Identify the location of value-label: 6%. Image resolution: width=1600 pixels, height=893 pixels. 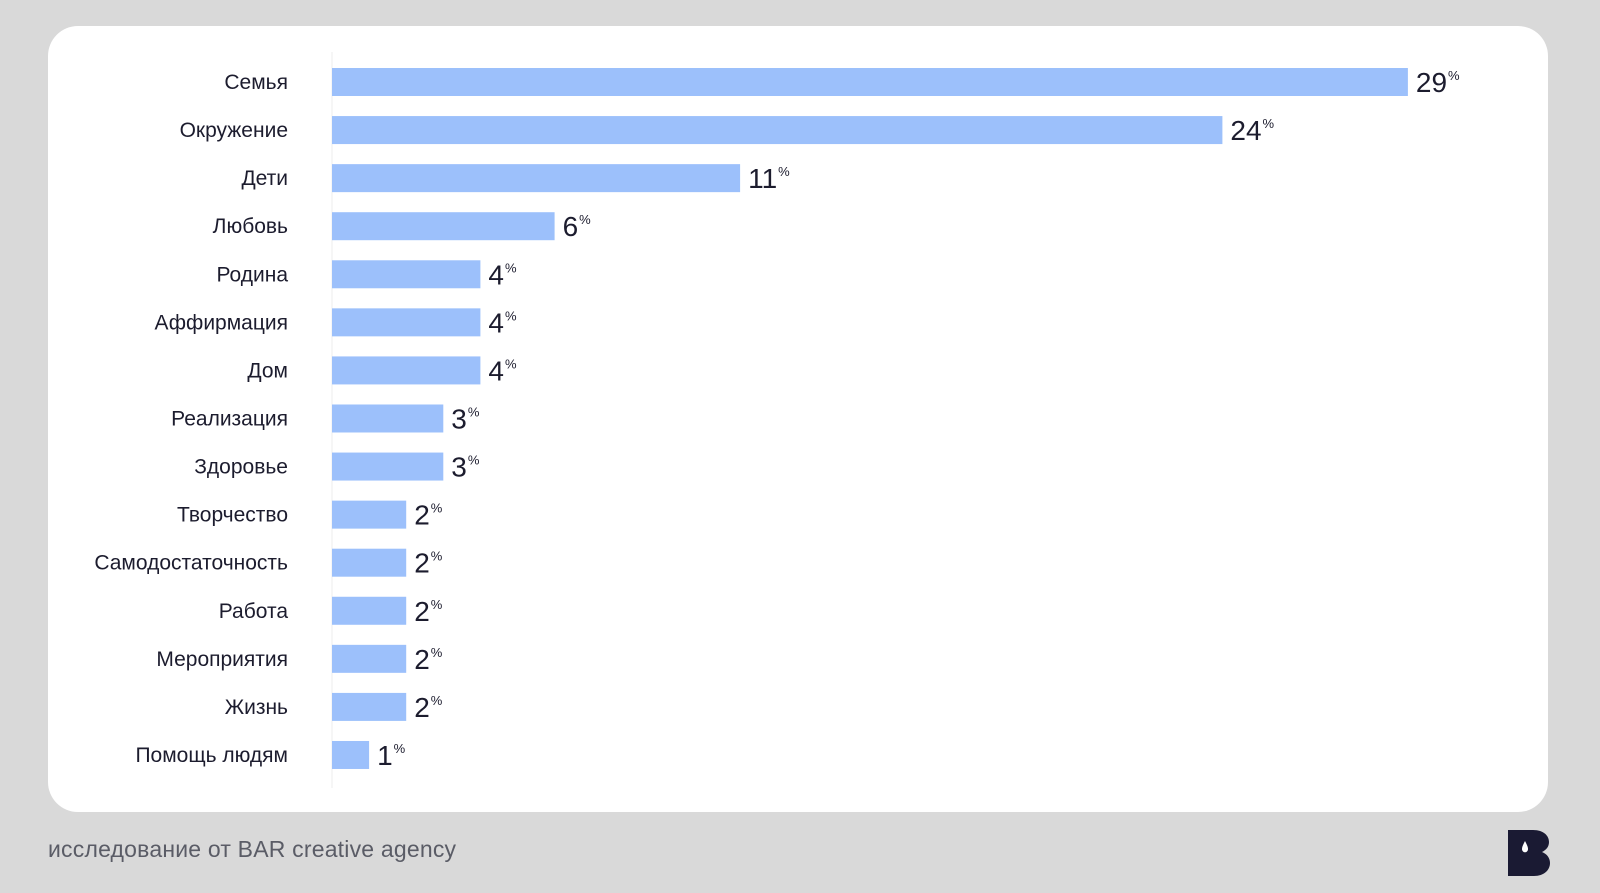
(577, 226).